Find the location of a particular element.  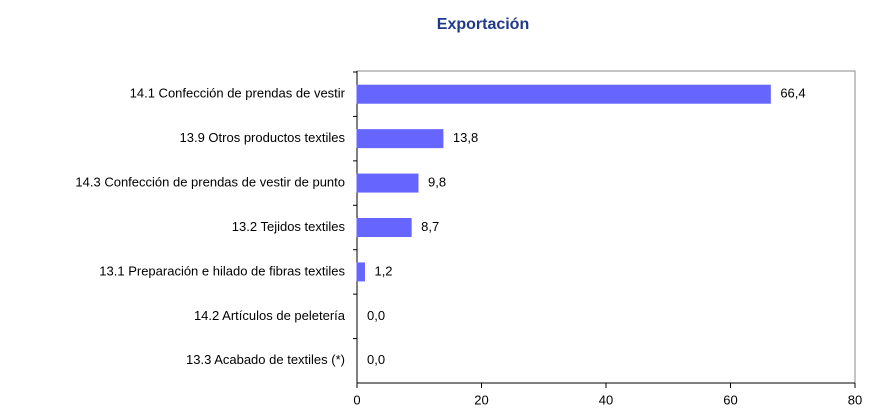

x-tick-label: 40 is located at coordinates (606, 399).